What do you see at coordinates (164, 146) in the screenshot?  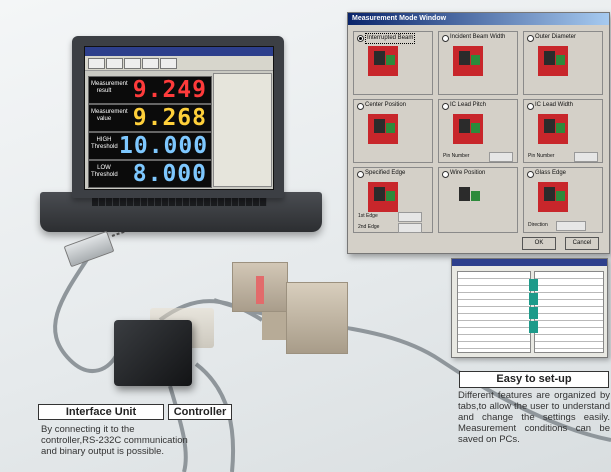 I see `row-value: 10.000` at bounding box center [164, 146].